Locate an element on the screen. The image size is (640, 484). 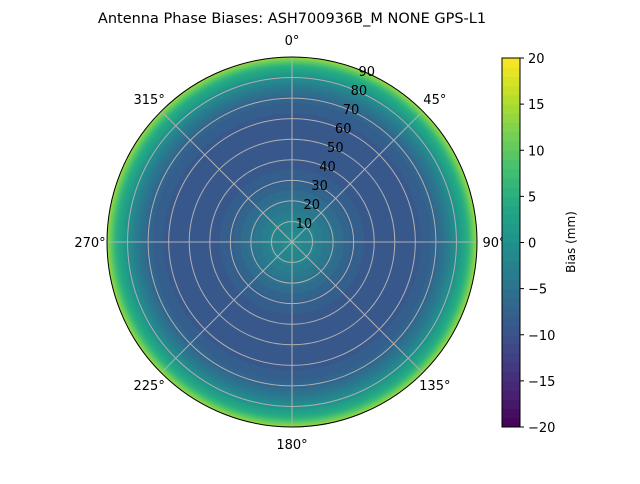
theta-tick-label: 270° is located at coordinates (89, 243).